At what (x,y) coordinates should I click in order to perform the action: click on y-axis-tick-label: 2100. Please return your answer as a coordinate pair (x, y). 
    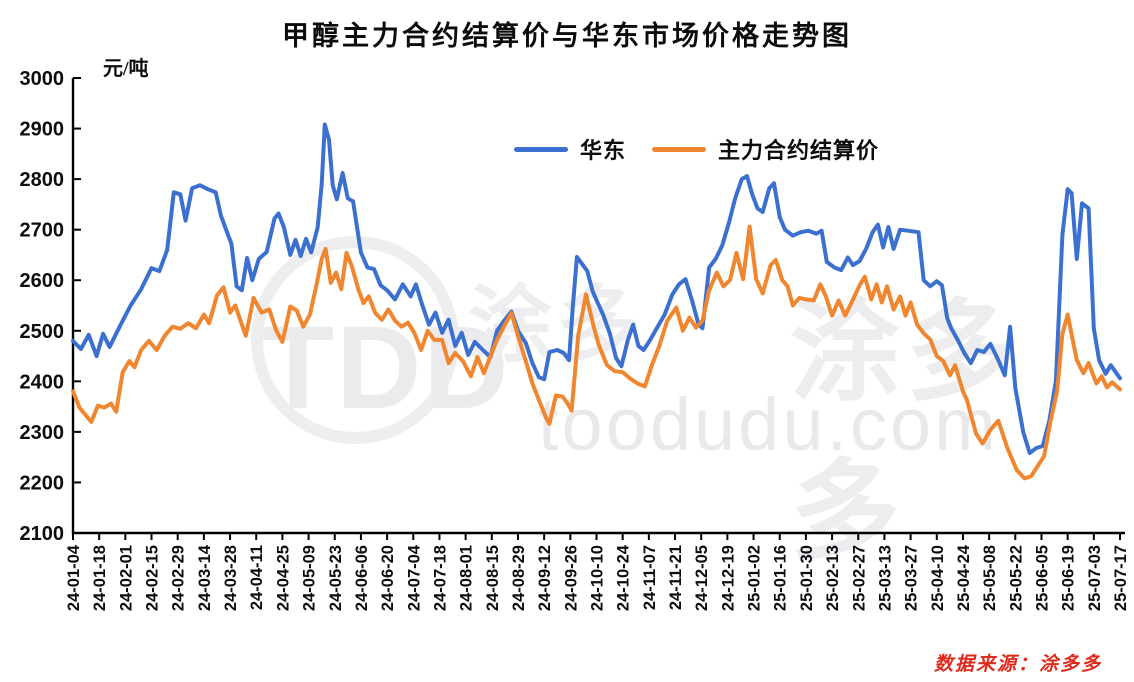
    Looking at the image, I should click on (42, 534).